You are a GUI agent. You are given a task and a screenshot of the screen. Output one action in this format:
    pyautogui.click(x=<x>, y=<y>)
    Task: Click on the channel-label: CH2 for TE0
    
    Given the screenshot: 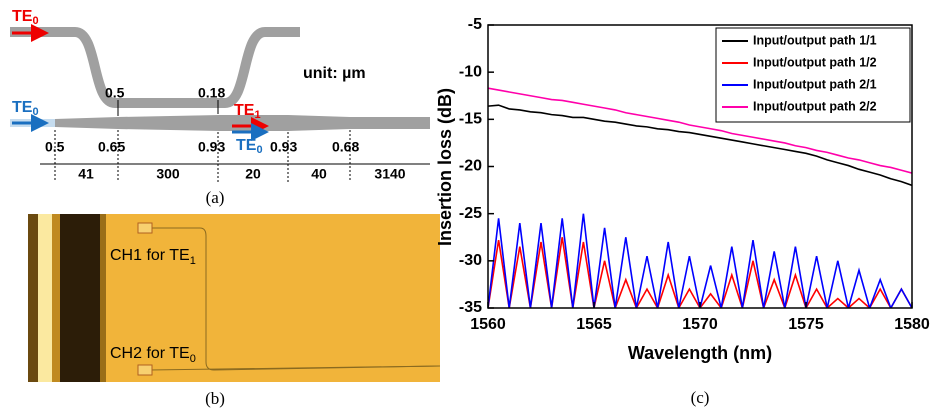 What is the action you would take?
    pyautogui.click(x=153, y=355)
    